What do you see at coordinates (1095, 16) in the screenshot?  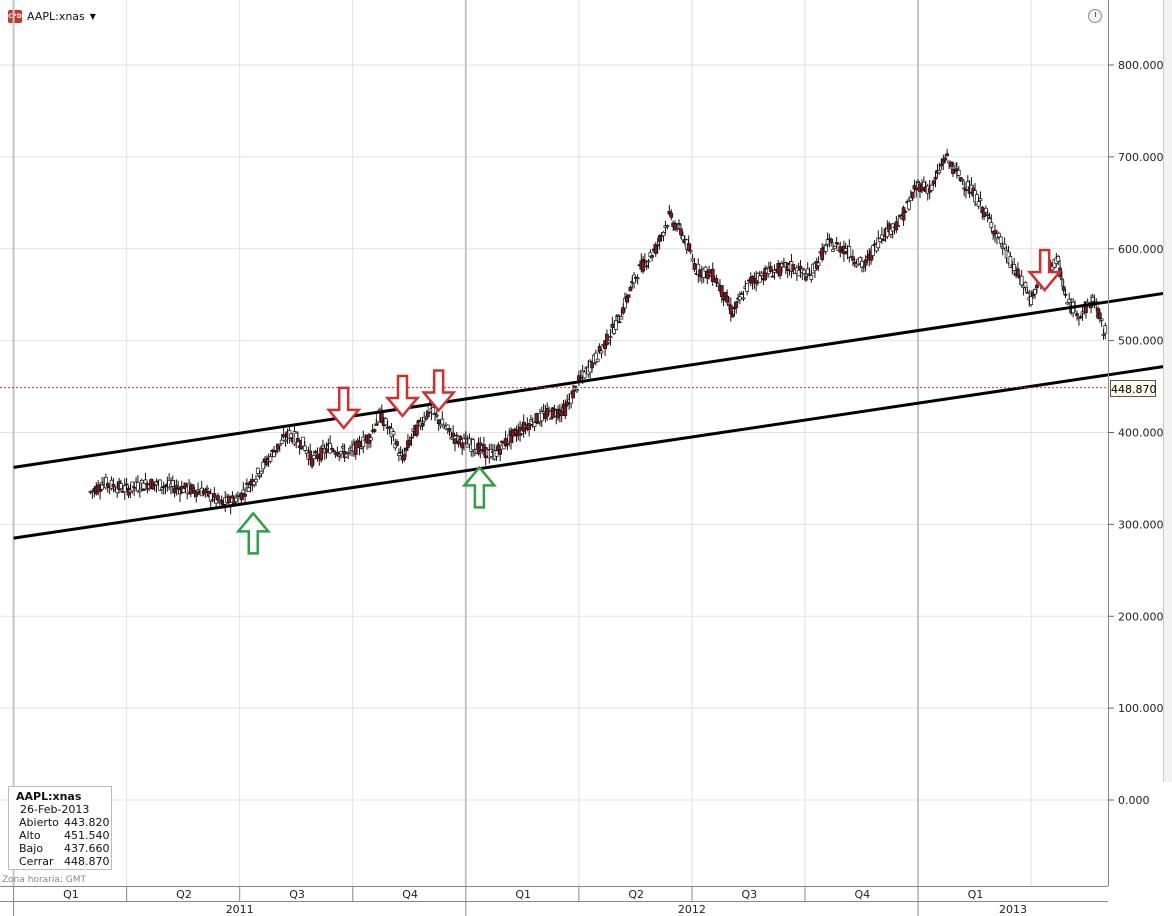 I see `clock-settings-icon` at bounding box center [1095, 16].